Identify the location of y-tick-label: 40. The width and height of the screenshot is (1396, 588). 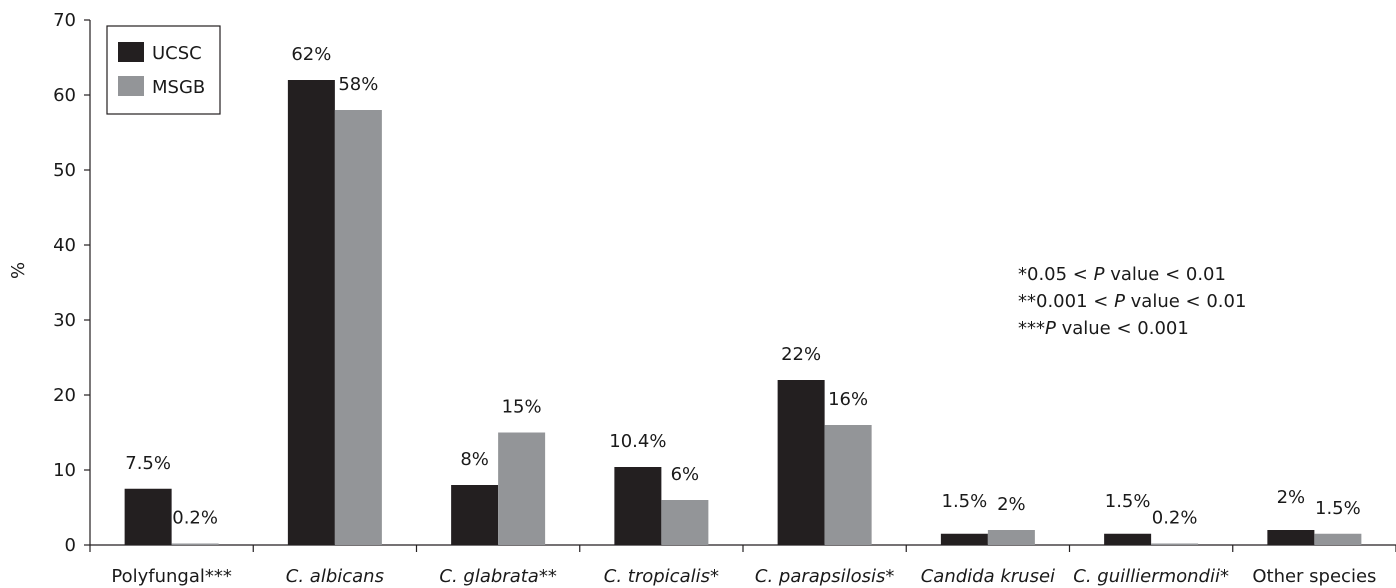
(64, 245).